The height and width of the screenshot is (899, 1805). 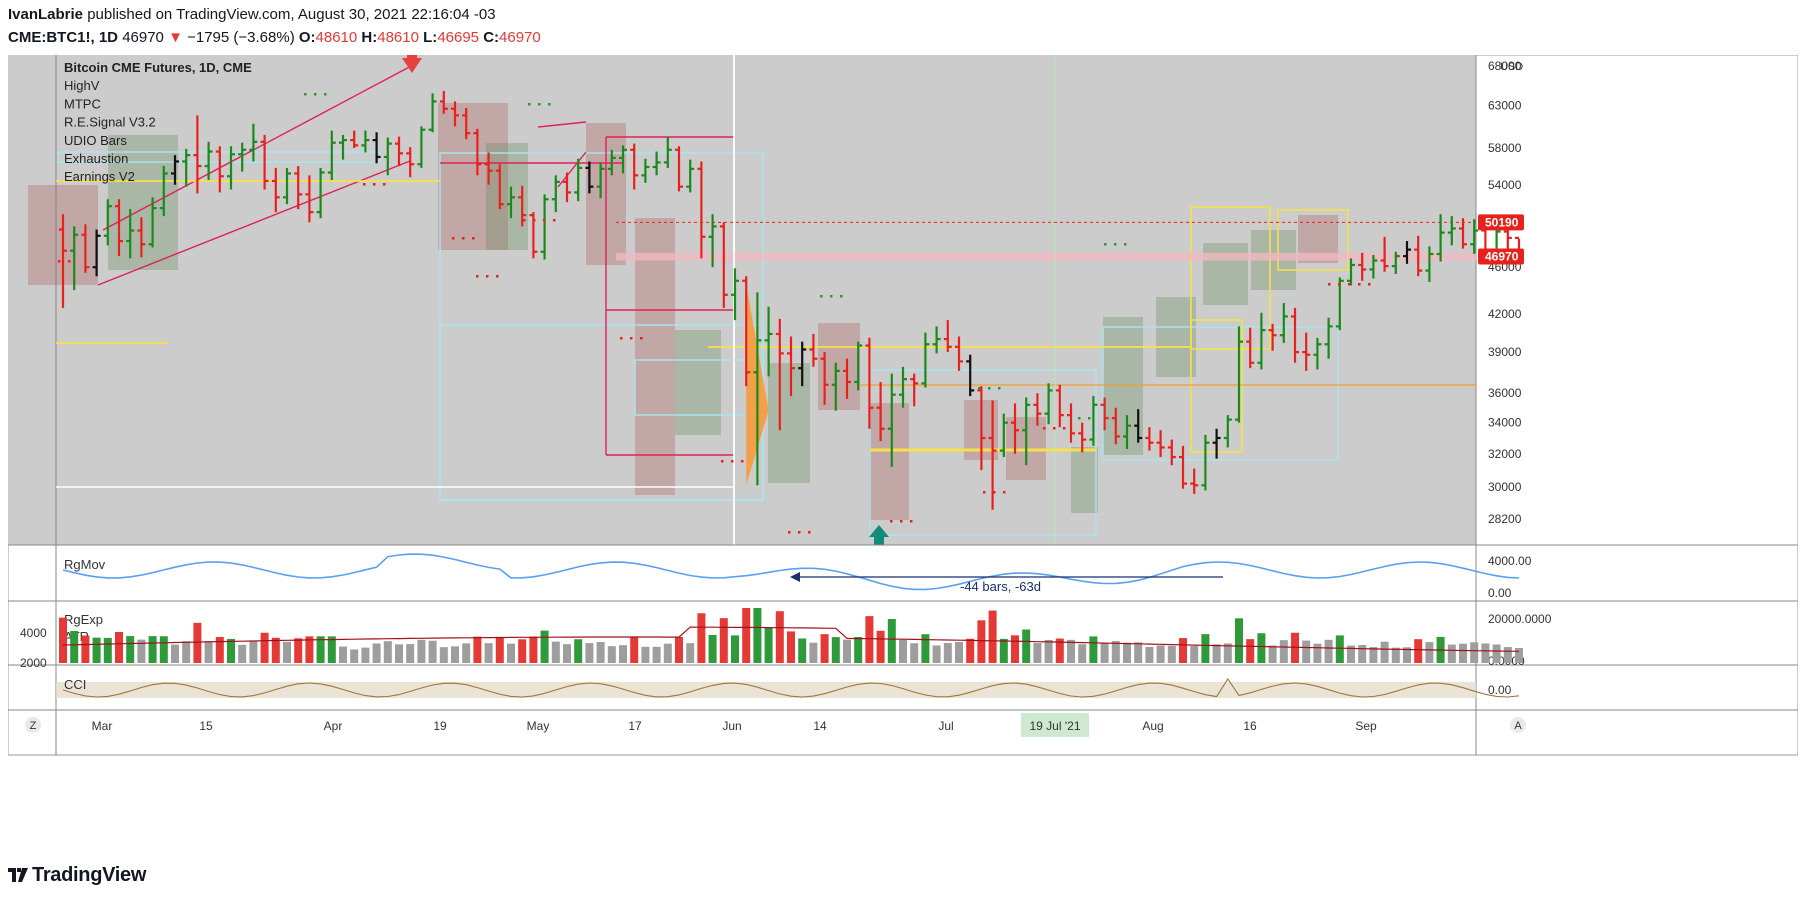 I want to click on indicator-label: Earnings V2, so click(x=99, y=176).